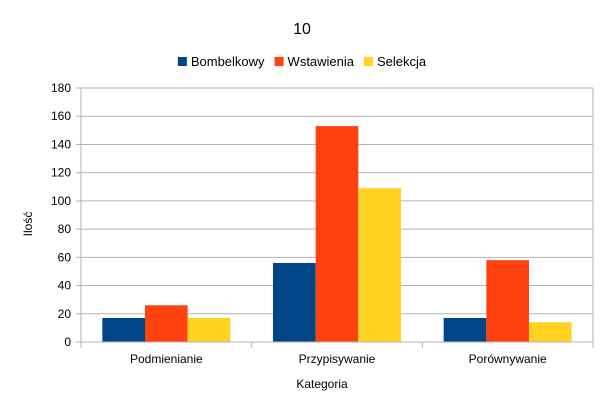 The height and width of the screenshot is (412, 605). I want to click on legend: Bombelkowy Wstawienia Selekcja, so click(302, 61).